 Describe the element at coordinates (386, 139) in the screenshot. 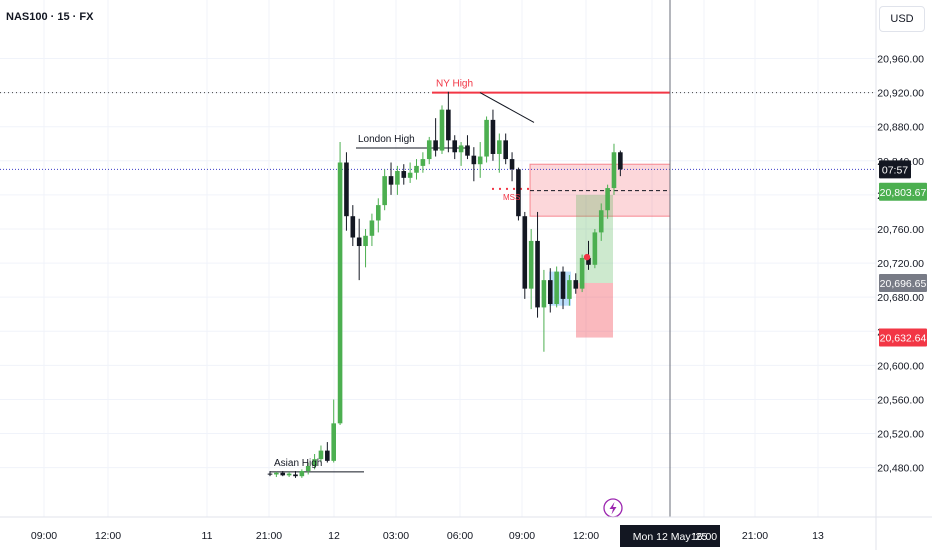

I see `annotation-london-high: London High` at that location.